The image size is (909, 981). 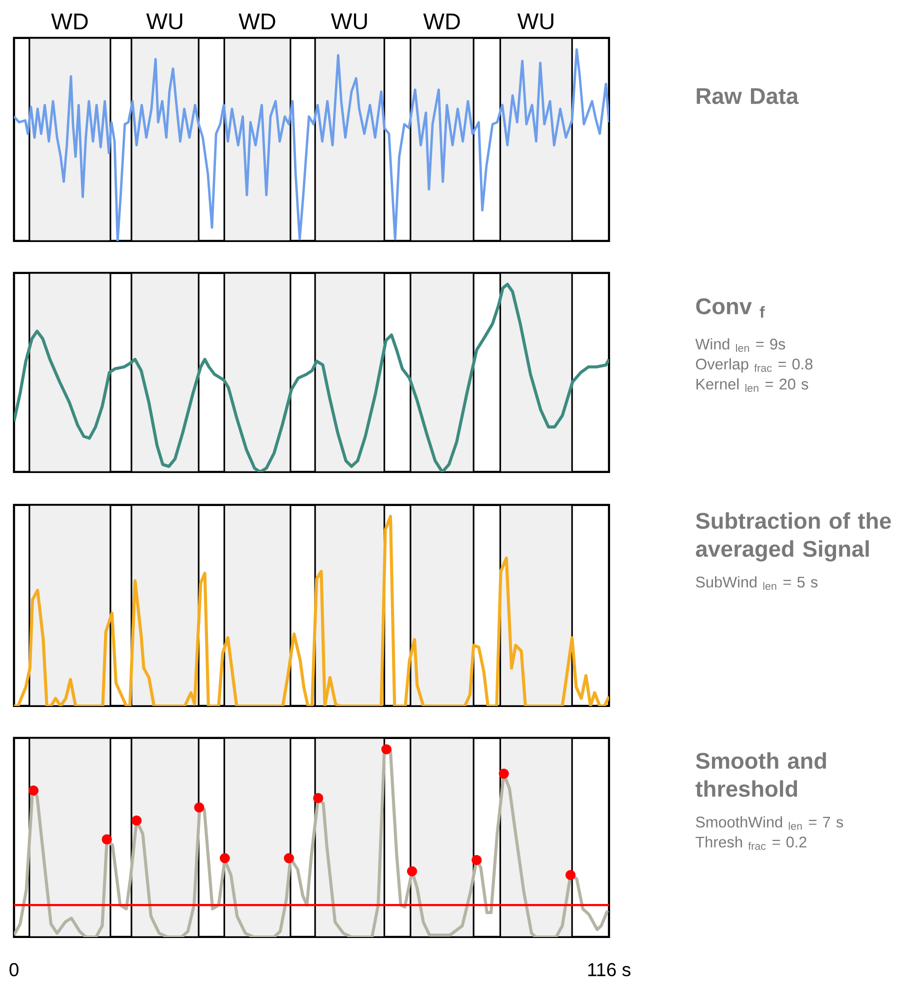 What do you see at coordinates (730, 308) in the screenshot?
I see `text: Conv $_{f}$` at bounding box center [730, 308].